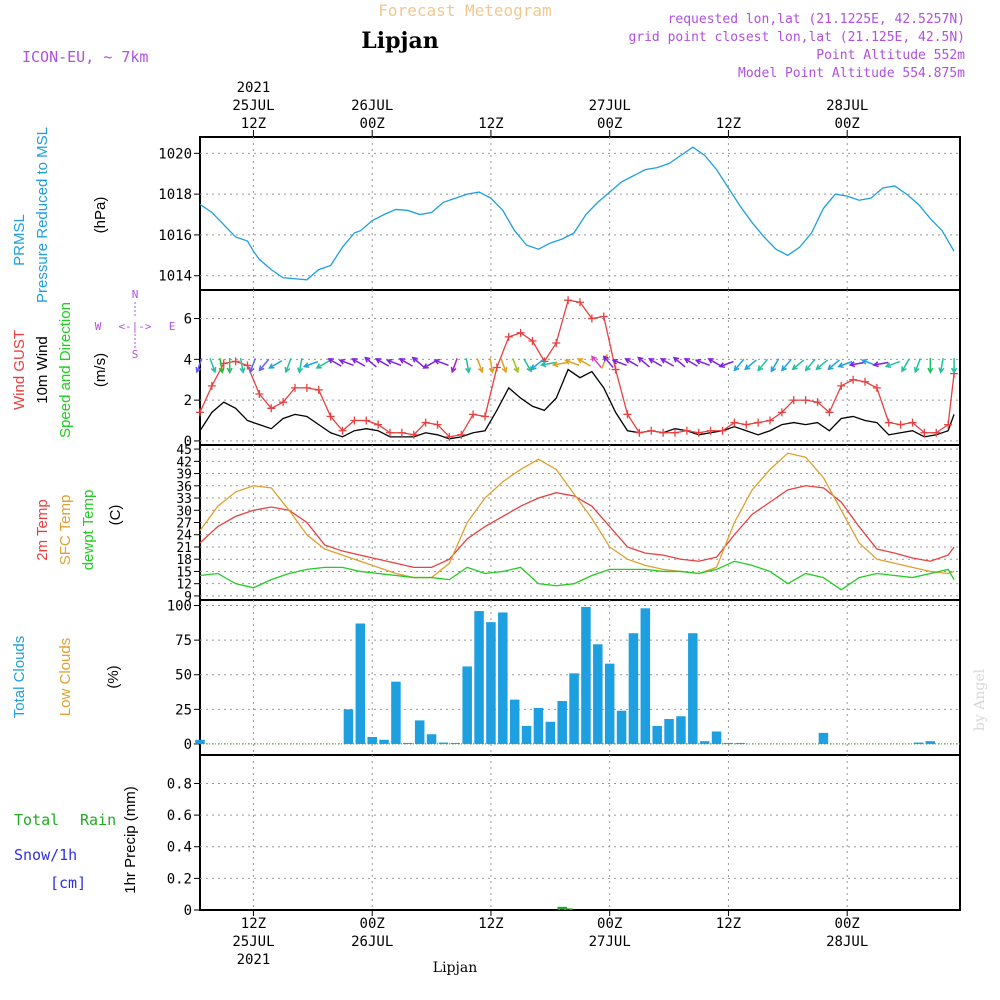 This screenshot has width=1000, height=1000. Describe the element at coordinates (175, 277) in the screenshot. I see `pressure-ytick-label: 1014` at that location.